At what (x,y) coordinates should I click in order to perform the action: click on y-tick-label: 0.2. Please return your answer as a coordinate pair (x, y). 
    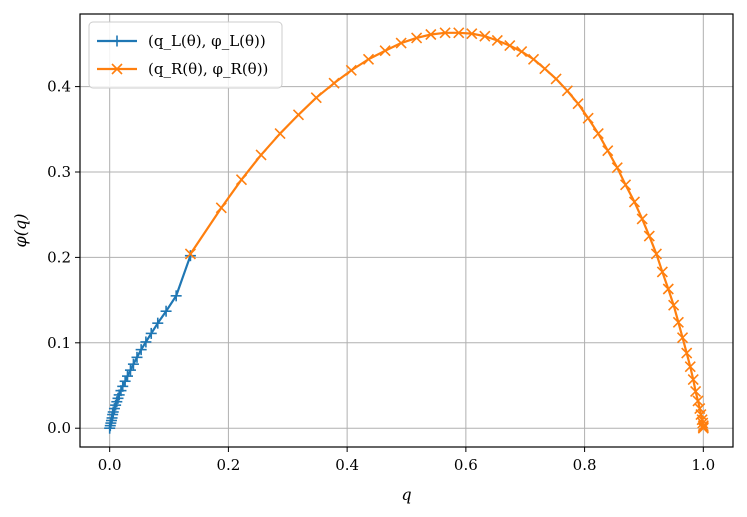
    Looking at the image, I should click on (59, 257).